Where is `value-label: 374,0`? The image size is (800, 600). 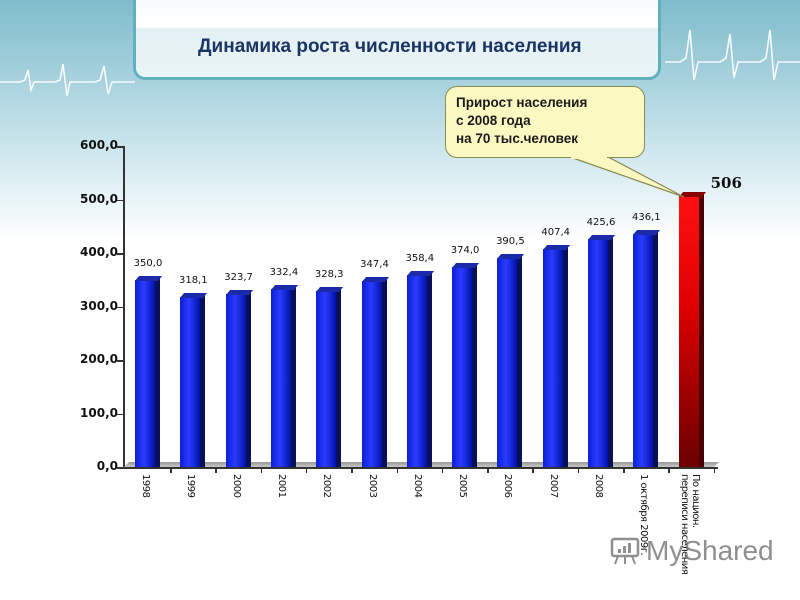
value-label: 374,0 is located at coordinates (465, 250).